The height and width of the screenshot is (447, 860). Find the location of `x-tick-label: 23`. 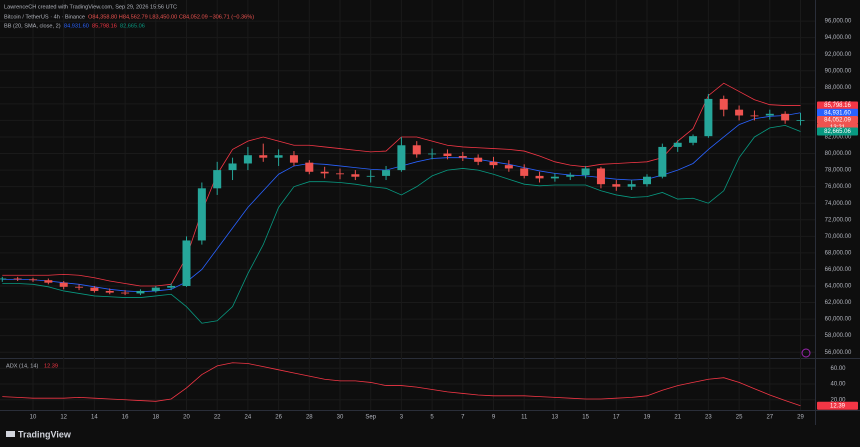

x-tick-label: 23 is located at coordinates (708, 418).